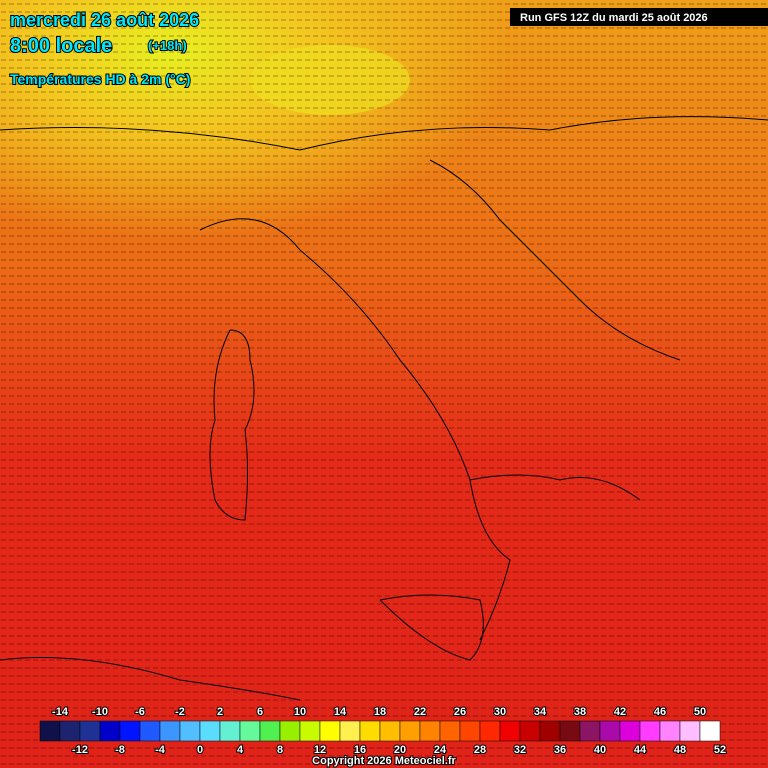  Describe the element at coordinates (720, 750) in the screenshot. I see `scale-label: 52` at that location.